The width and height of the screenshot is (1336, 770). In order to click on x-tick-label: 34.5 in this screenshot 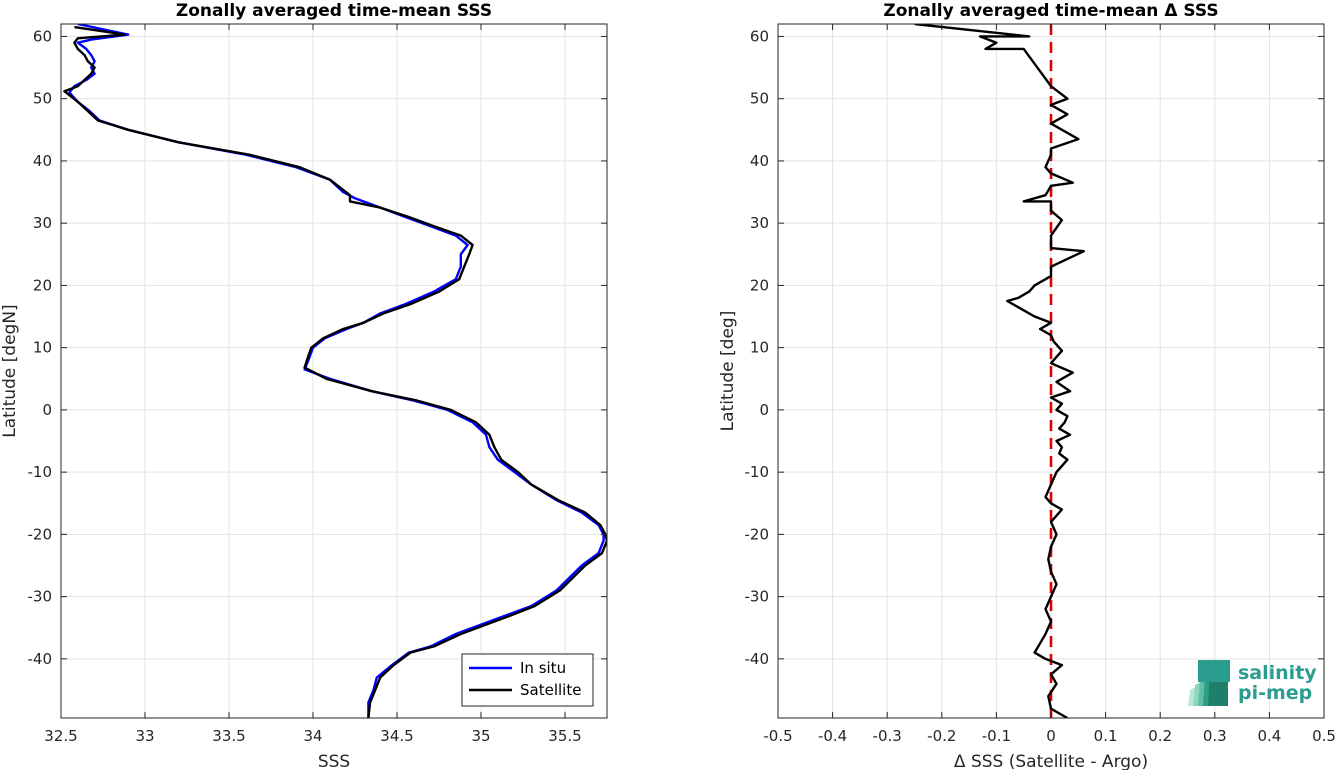, I will do `click(396, 736)`.